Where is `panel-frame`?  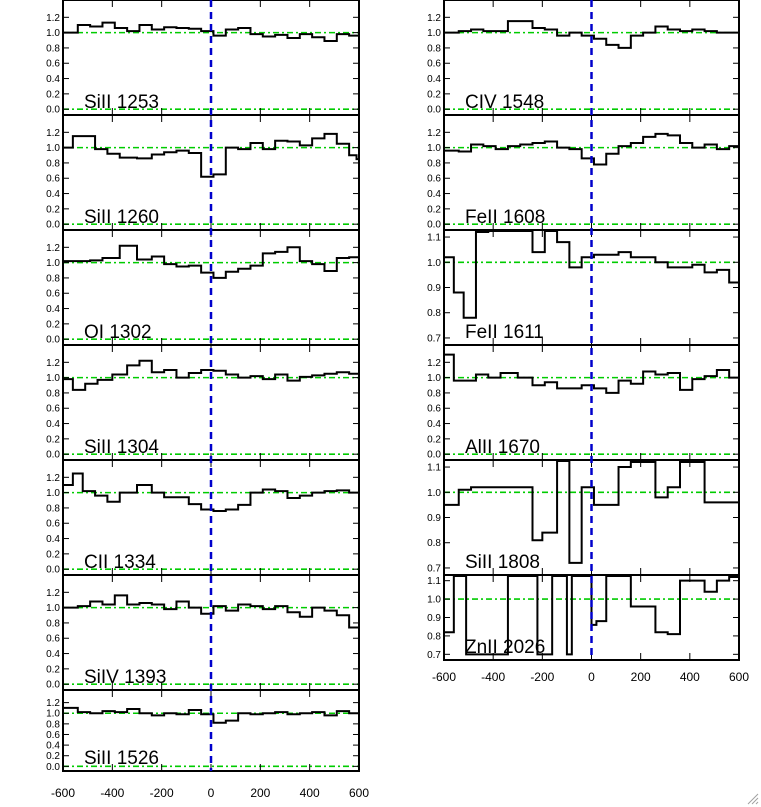
panel-frame is located at coordinates (591, 617).